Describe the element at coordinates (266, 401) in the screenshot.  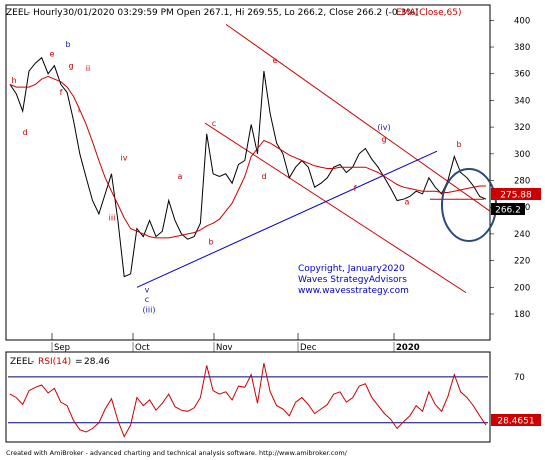
I see `rsi-levels: 7030` at that location.